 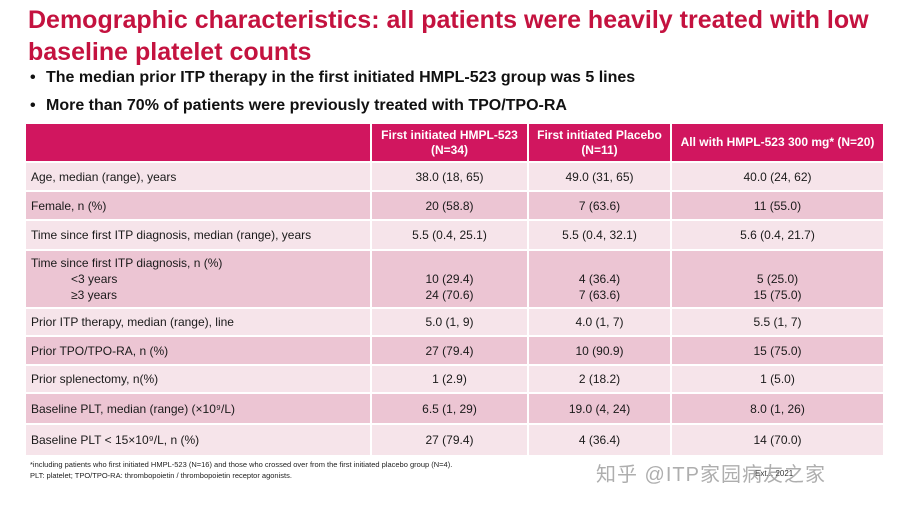 What do you see at coordinates (599, 234) in the screenshot?
I see `cell-placebo: 5.5 (0.4, 32.1)` at bounding box center [599, 234].